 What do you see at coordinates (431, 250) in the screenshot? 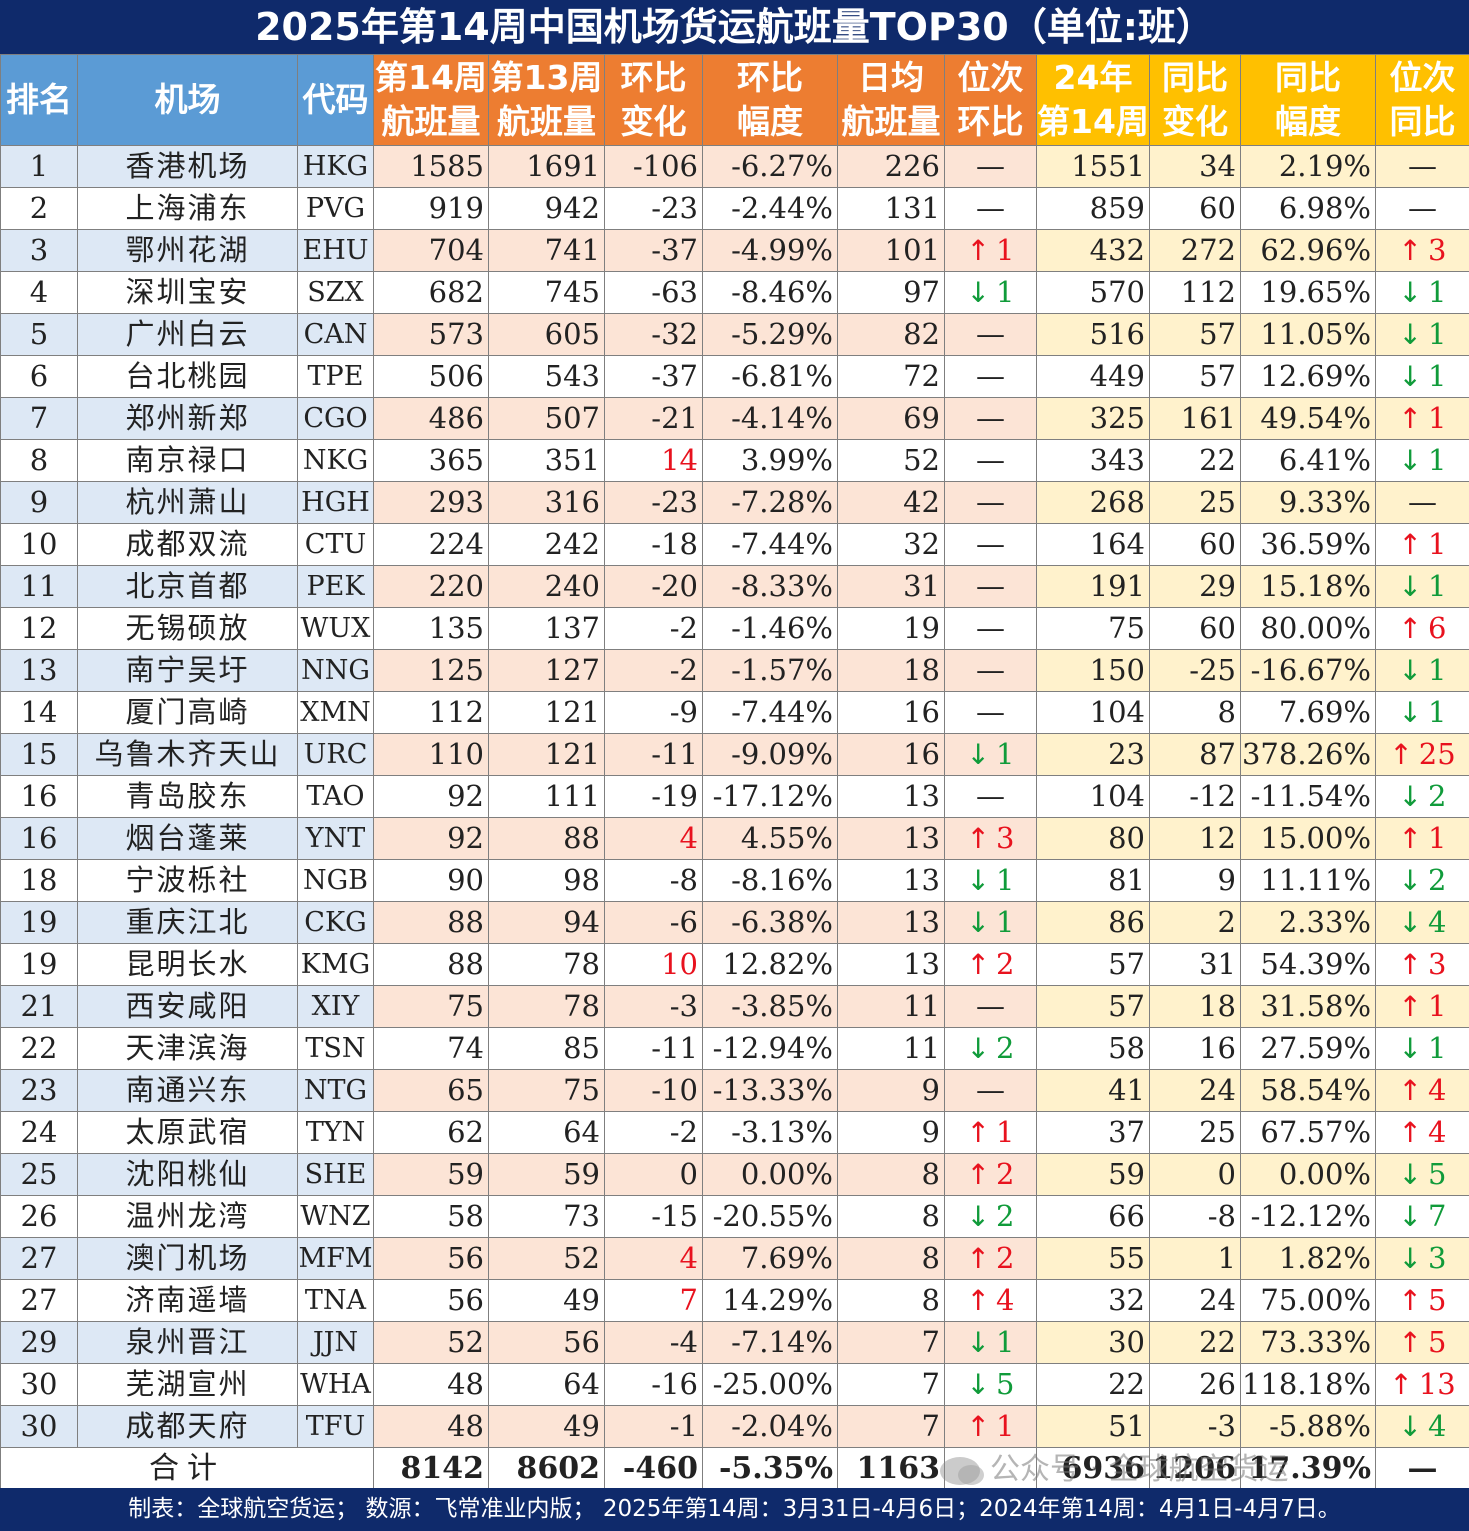
I see `week14-flights-cell: 704` at bounding box center [431, 250].